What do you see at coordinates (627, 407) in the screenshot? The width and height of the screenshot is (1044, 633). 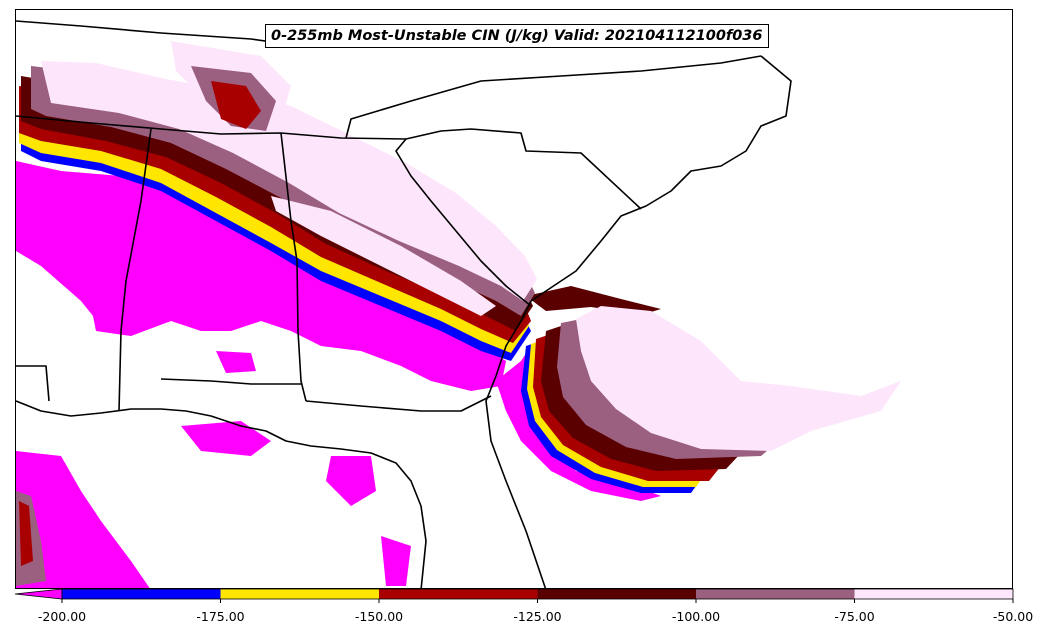 I see `cin-coast-red` at bounding box center [627, 407].